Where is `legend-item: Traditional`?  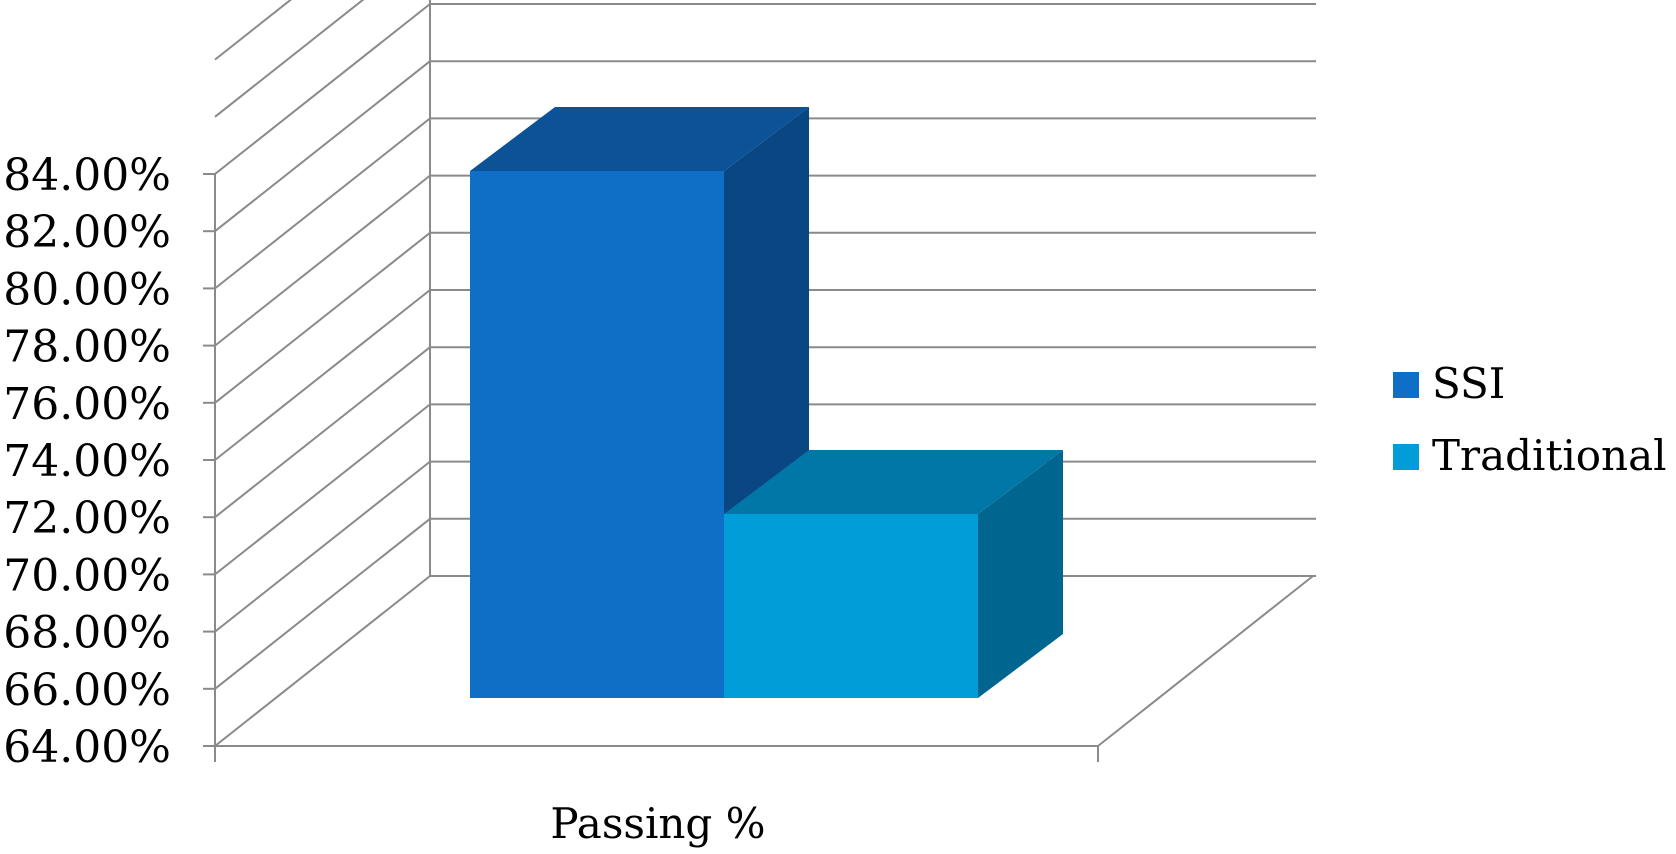 legend-item: Traditional is located at coordinates (1530, 455).